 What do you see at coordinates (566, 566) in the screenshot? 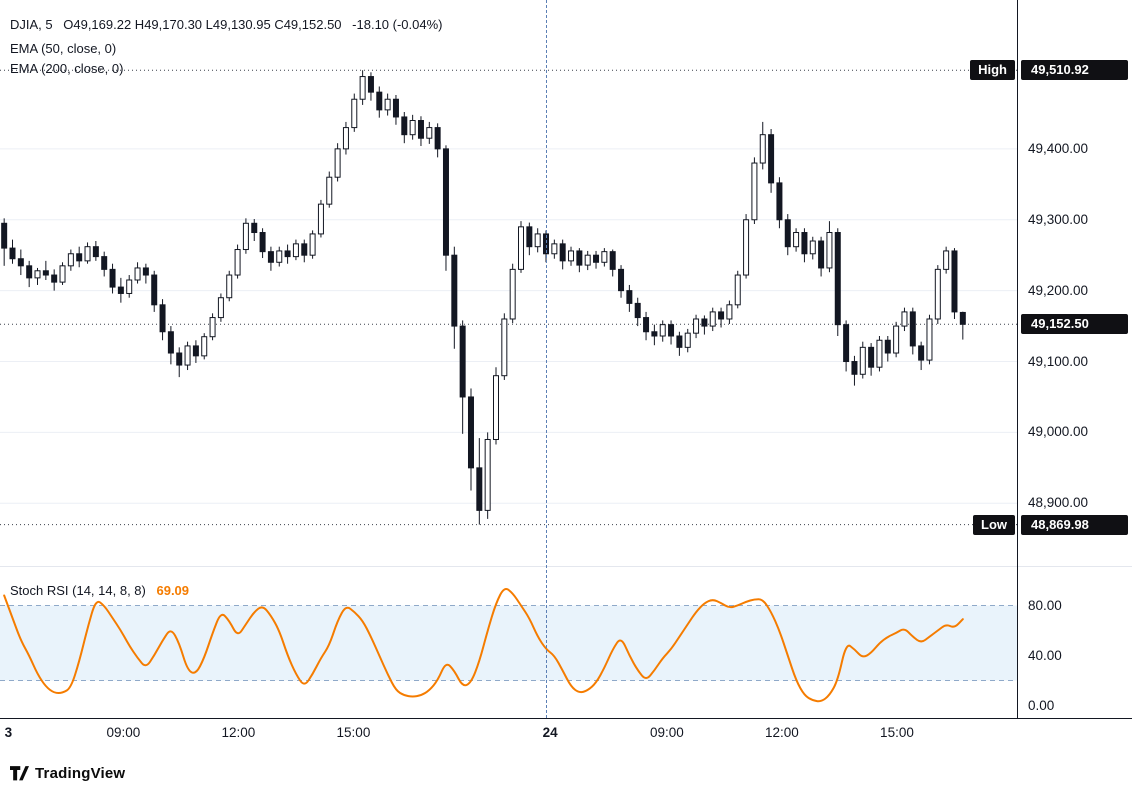
I see `pane-separator` at bounding box center [566, 566].